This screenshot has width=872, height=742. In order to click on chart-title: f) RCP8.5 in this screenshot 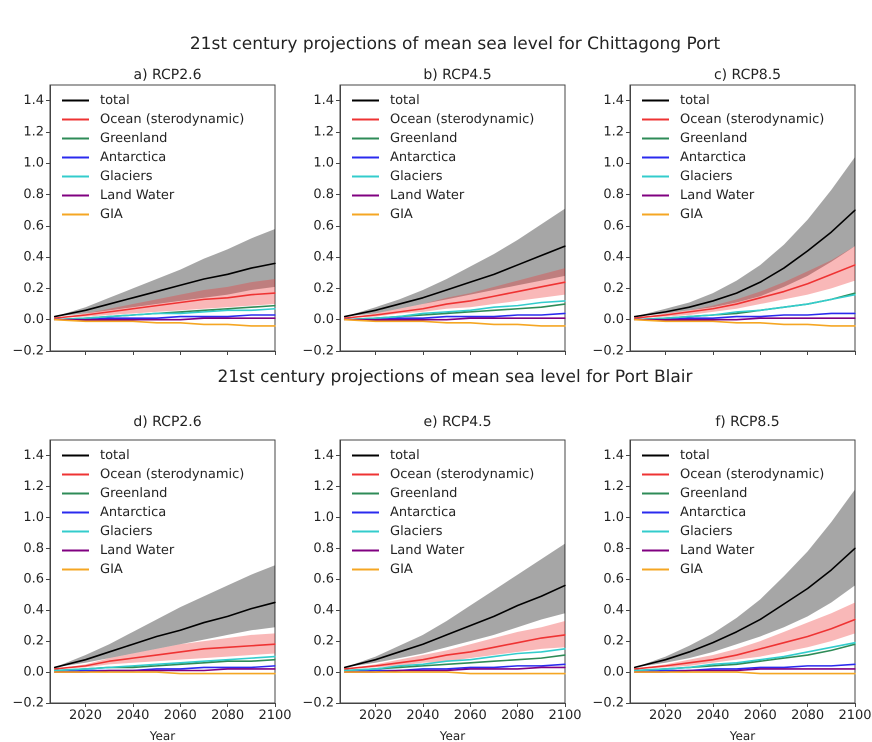, I will do `click(747, 422)`.